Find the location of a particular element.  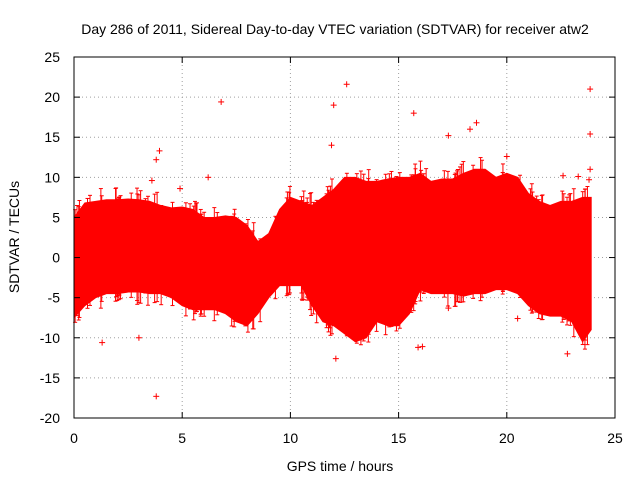

y-tick-label: -10 is located at coordinates (50, 338).